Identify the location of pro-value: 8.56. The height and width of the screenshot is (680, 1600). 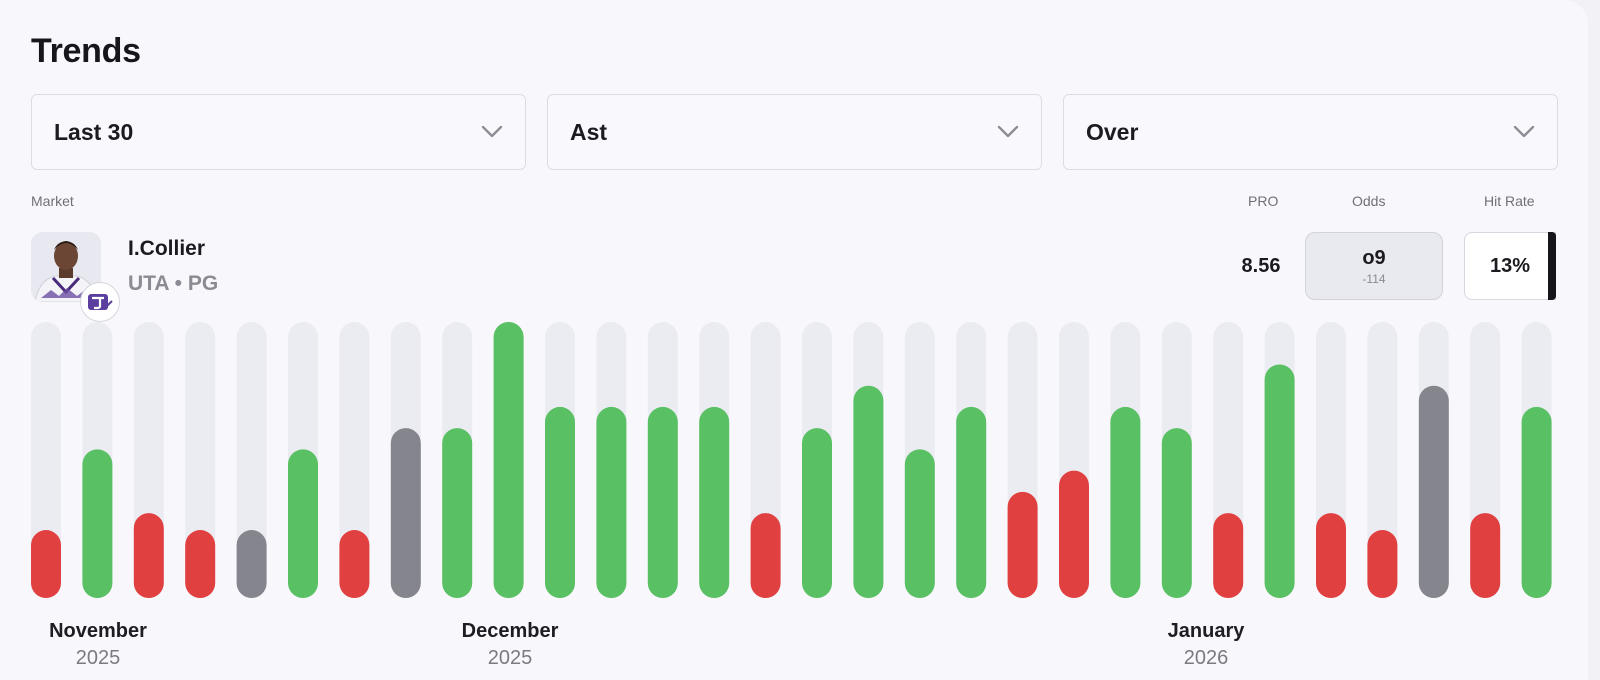
(1261, 266).